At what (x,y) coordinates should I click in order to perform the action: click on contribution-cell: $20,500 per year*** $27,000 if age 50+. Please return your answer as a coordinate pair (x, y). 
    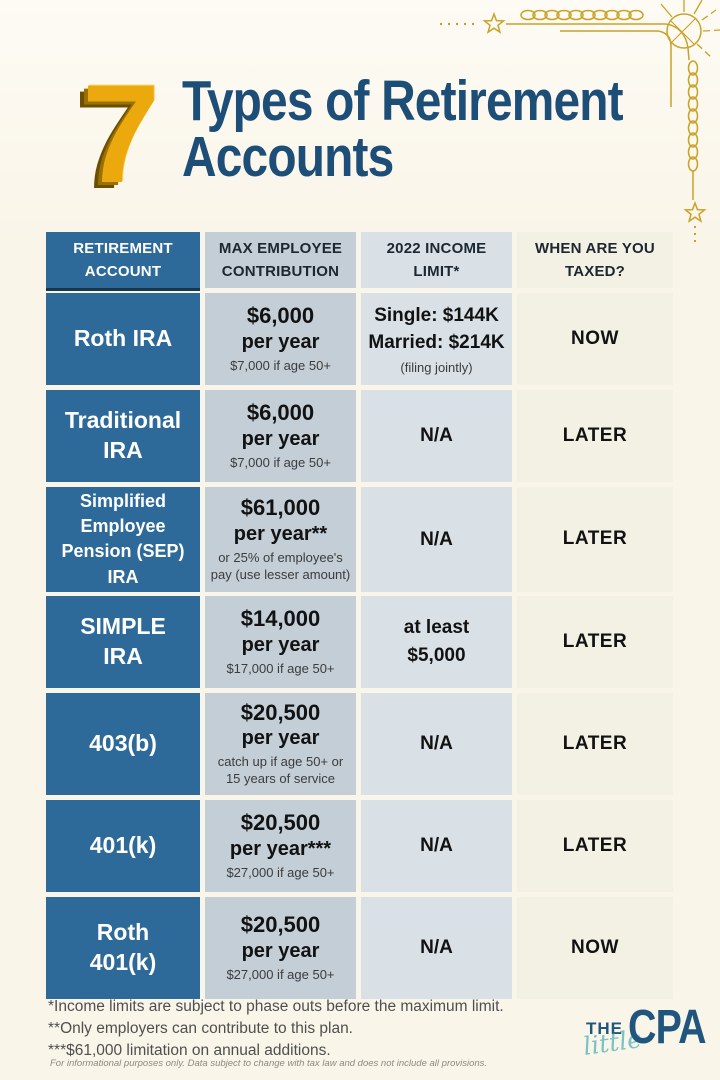
    Looking at the image, I should click on (280, 846).